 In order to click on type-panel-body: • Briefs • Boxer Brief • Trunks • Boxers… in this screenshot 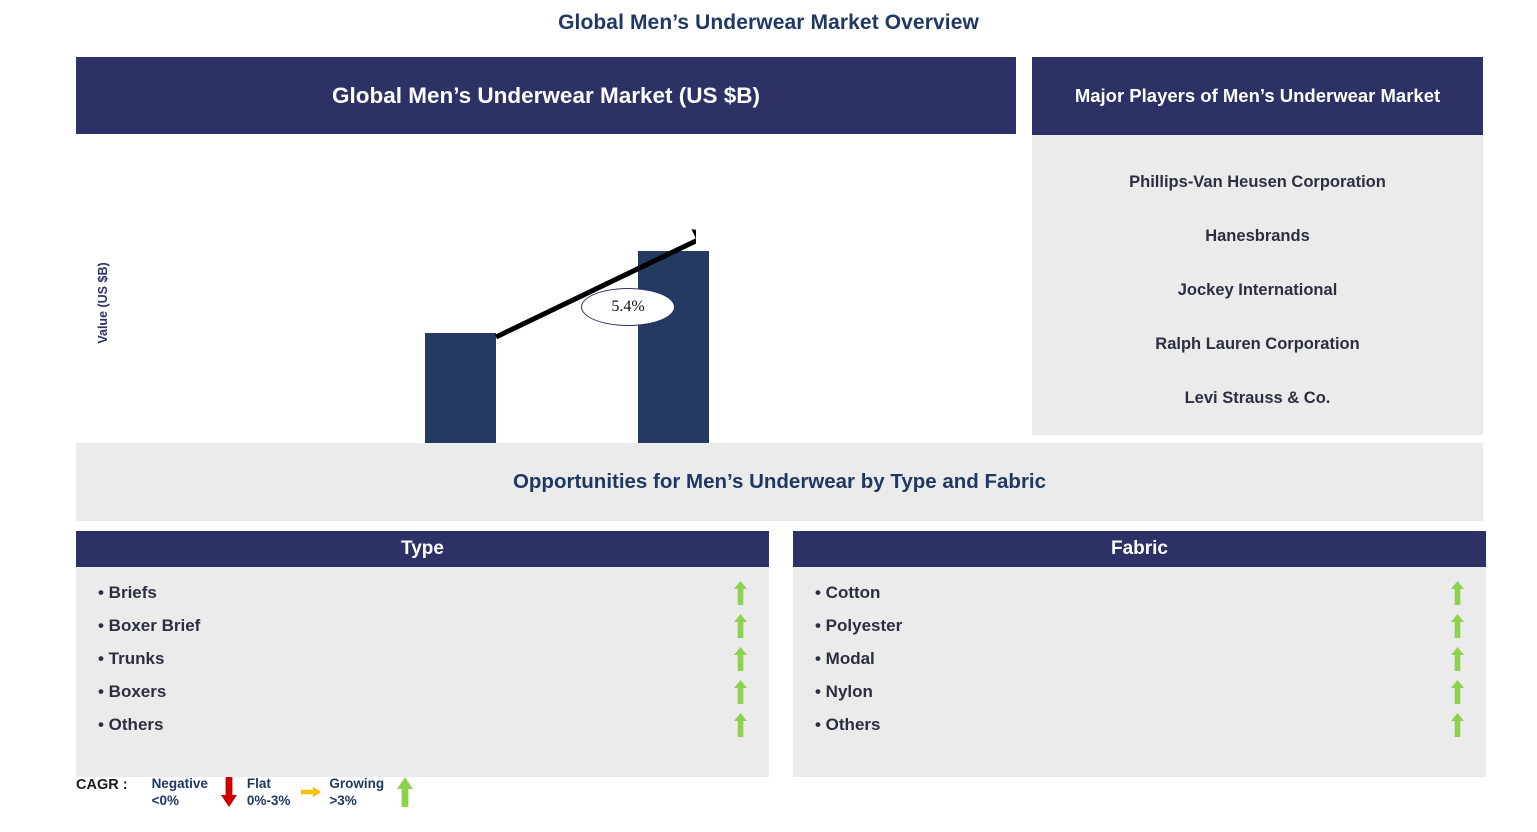, I will do `click(422, 672)`.